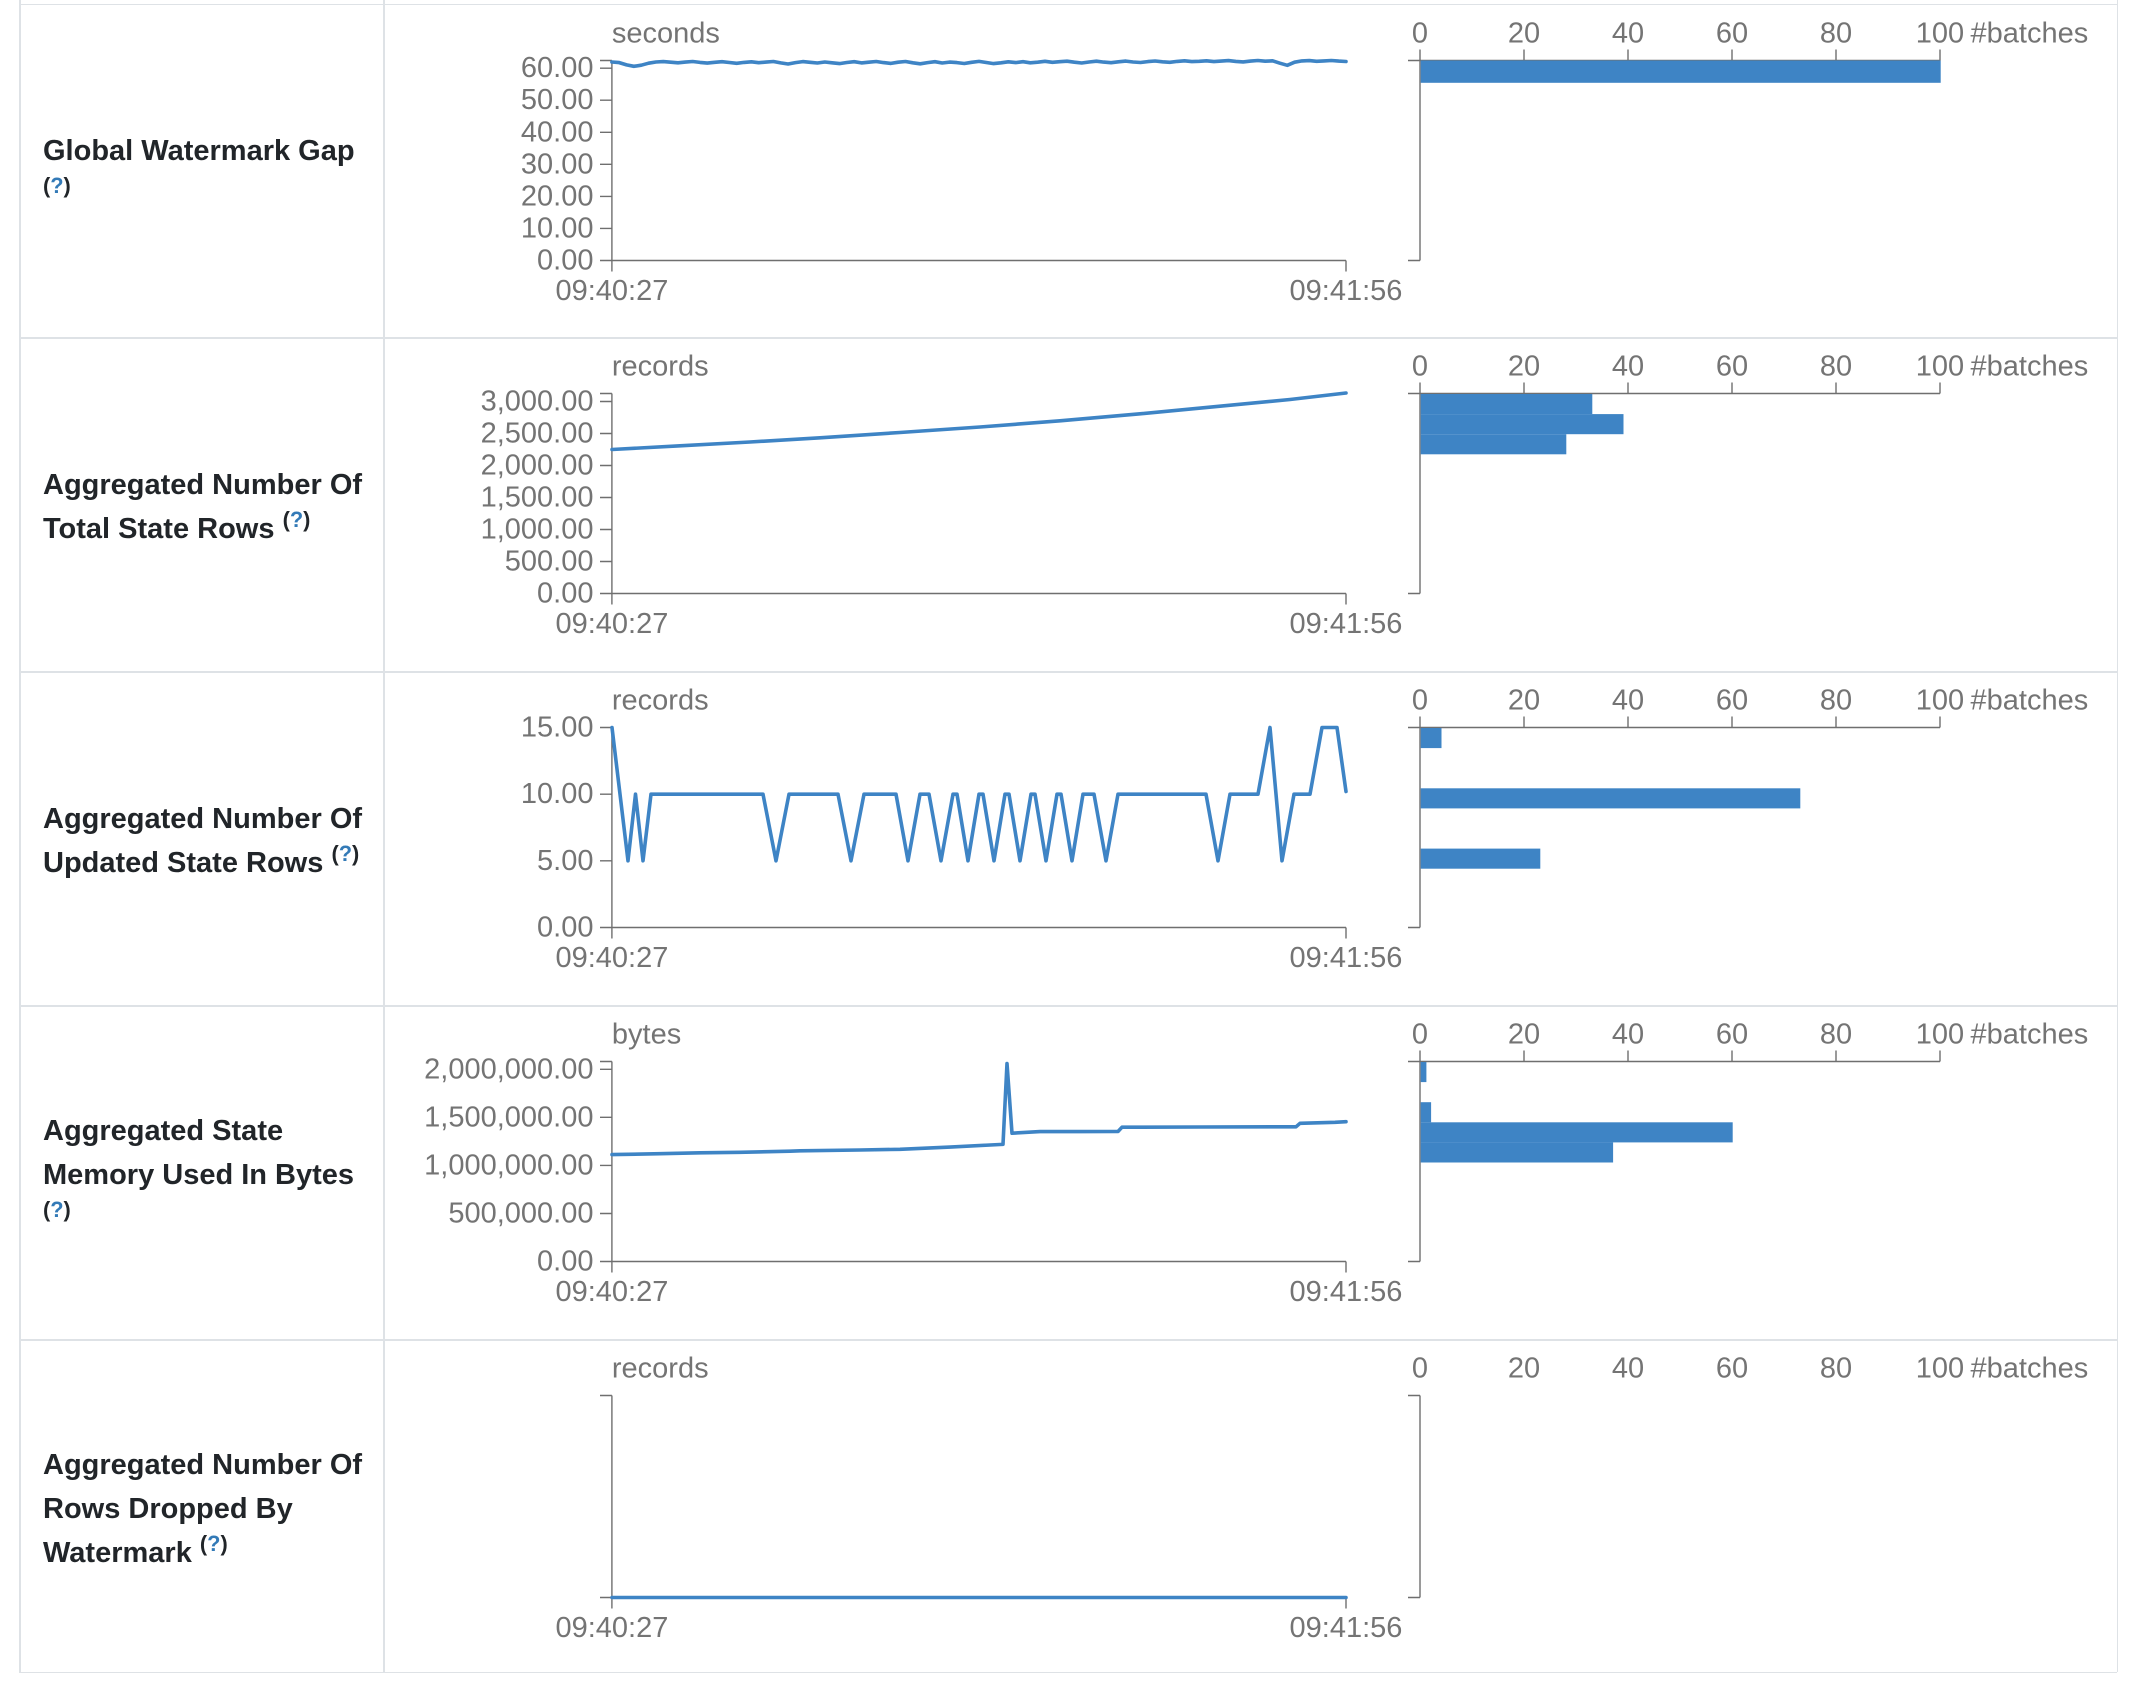 The width and height of the screenshot is (2132, 1686). I want to click on svg-text: 40.00, so click(557, 132).